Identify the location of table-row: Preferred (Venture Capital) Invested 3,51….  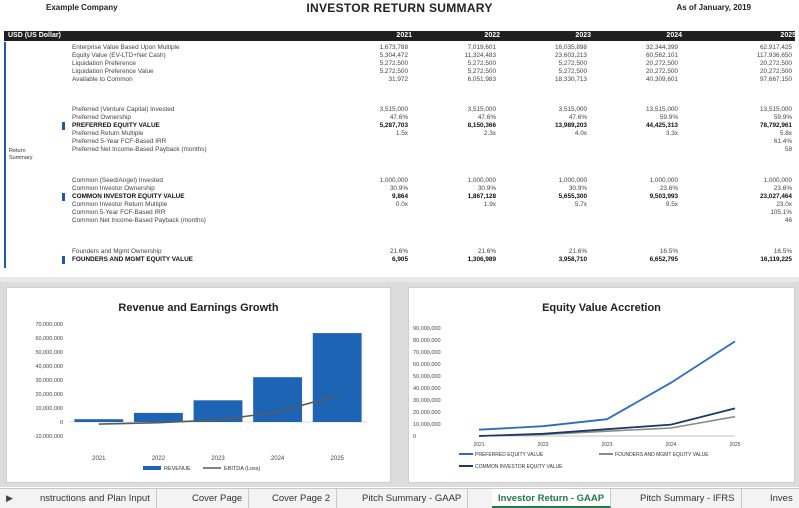
(399, 110).